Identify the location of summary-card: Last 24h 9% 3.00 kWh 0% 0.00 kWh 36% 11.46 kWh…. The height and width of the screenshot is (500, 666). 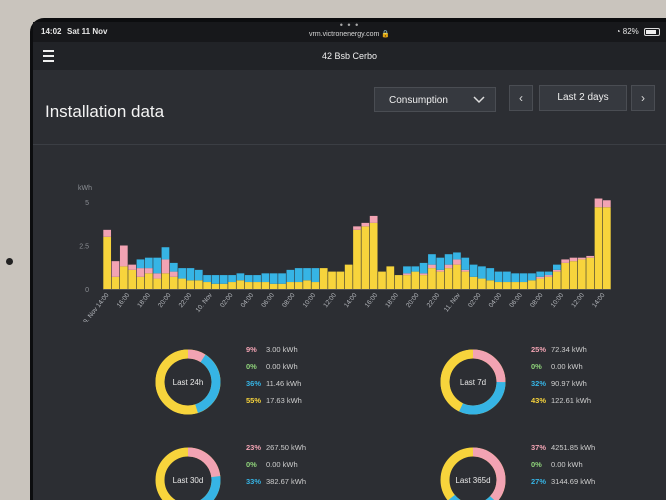
(293, 382).